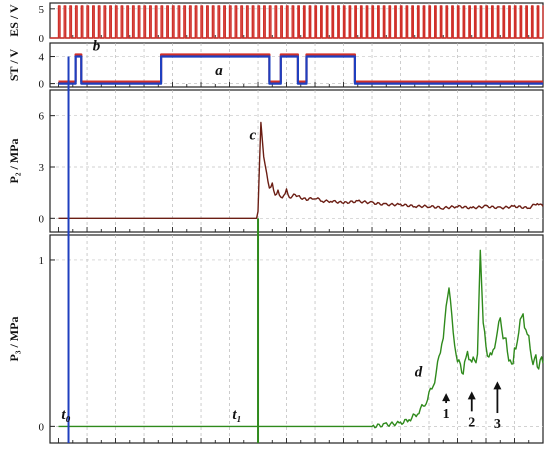 Image resolution: width=550 pixels, height=454 pixels. Describe the element at coordinates (446, 414) in the screenshot. I see `annotation-1: 1` at that location.